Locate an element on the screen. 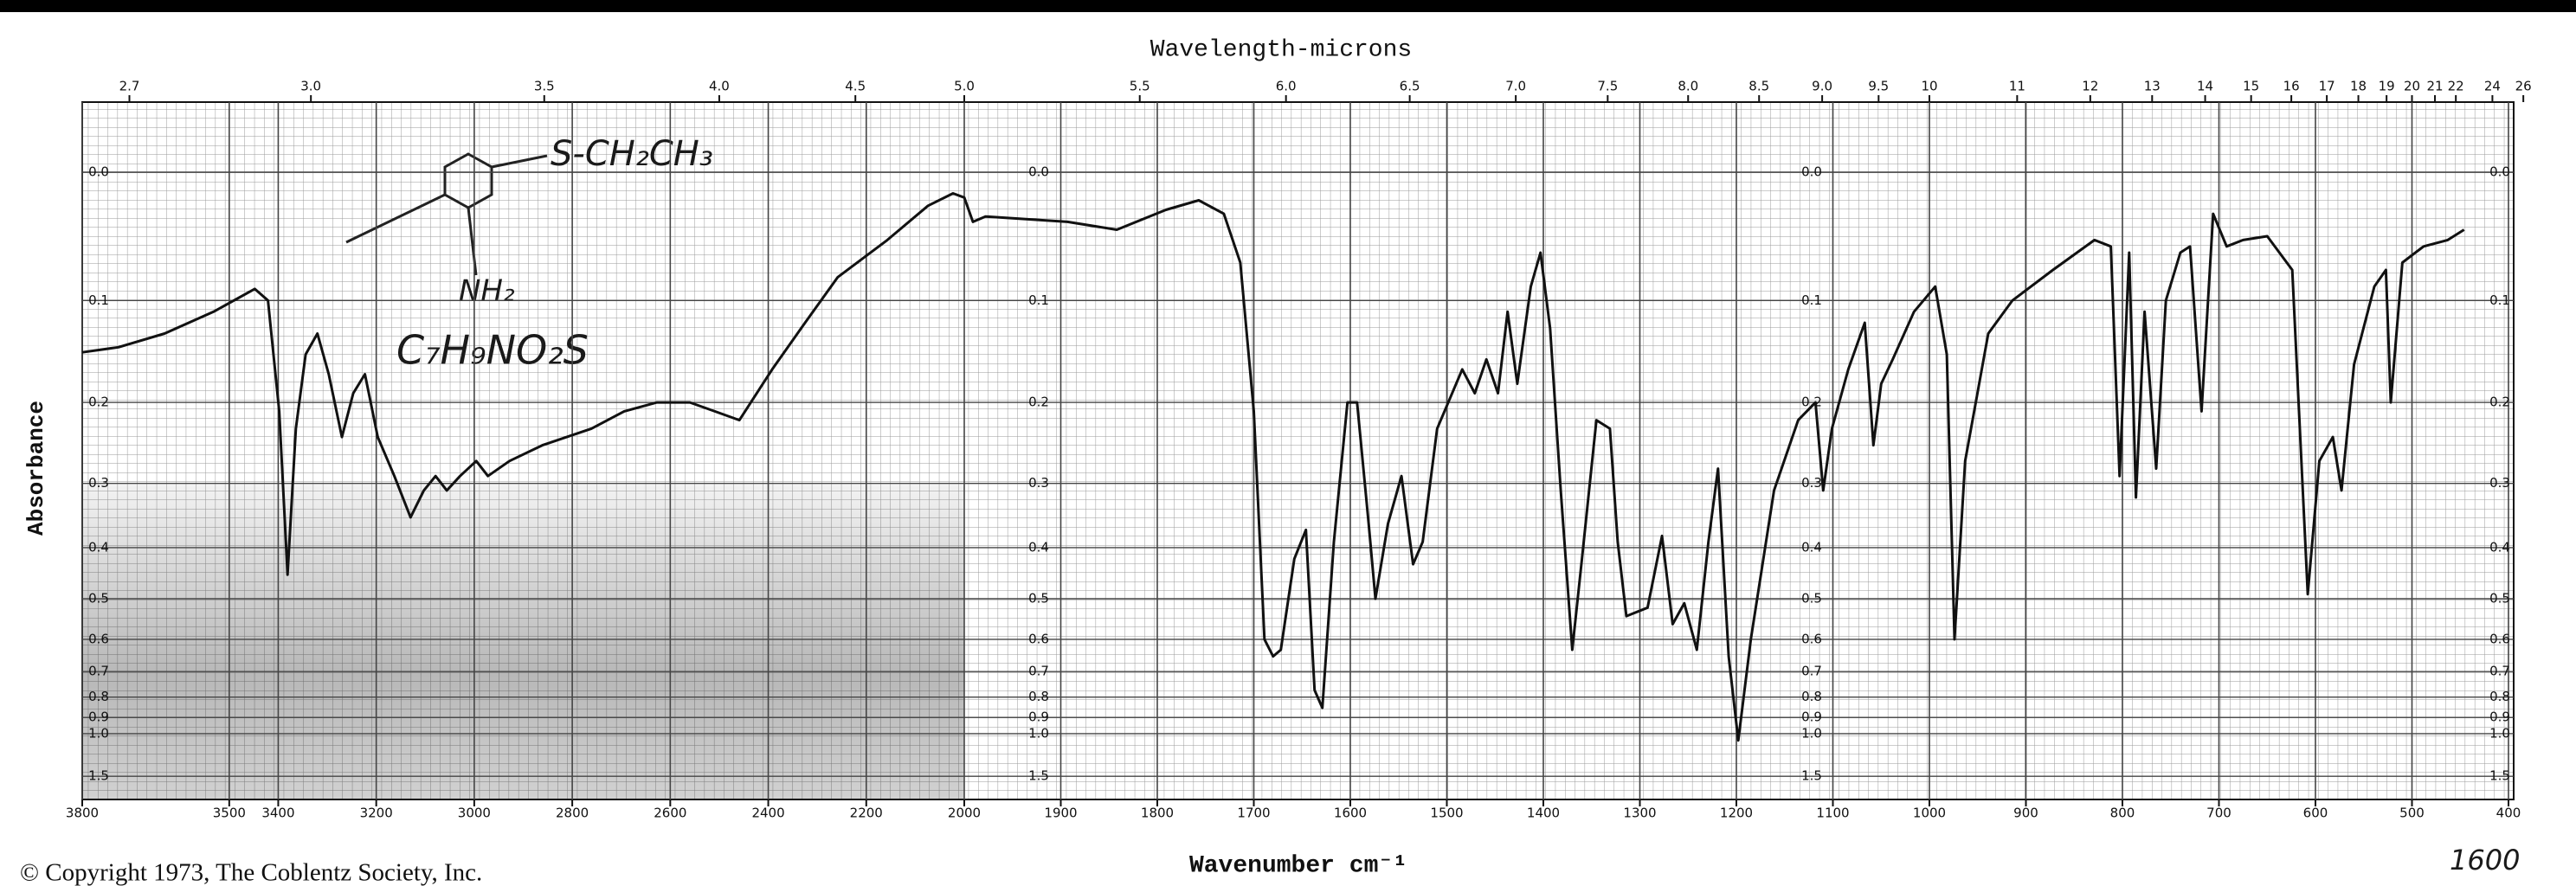 This screenshot has height=886, width=2576. top-tick-label: 3.0 is located at coordinates (310, 86).